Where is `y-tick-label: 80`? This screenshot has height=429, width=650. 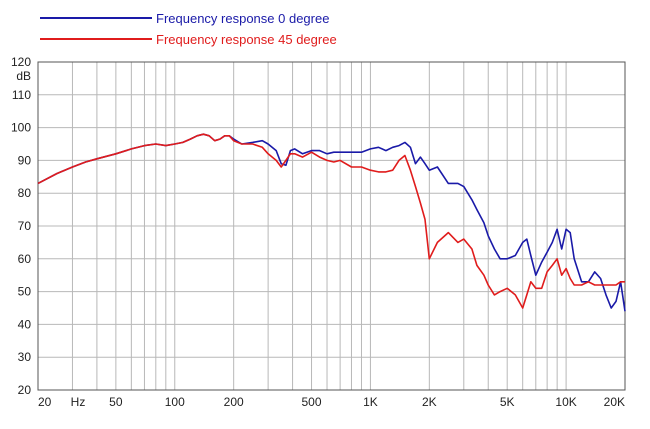 y-tick-label: 80 is located at coordinates (25, 193).